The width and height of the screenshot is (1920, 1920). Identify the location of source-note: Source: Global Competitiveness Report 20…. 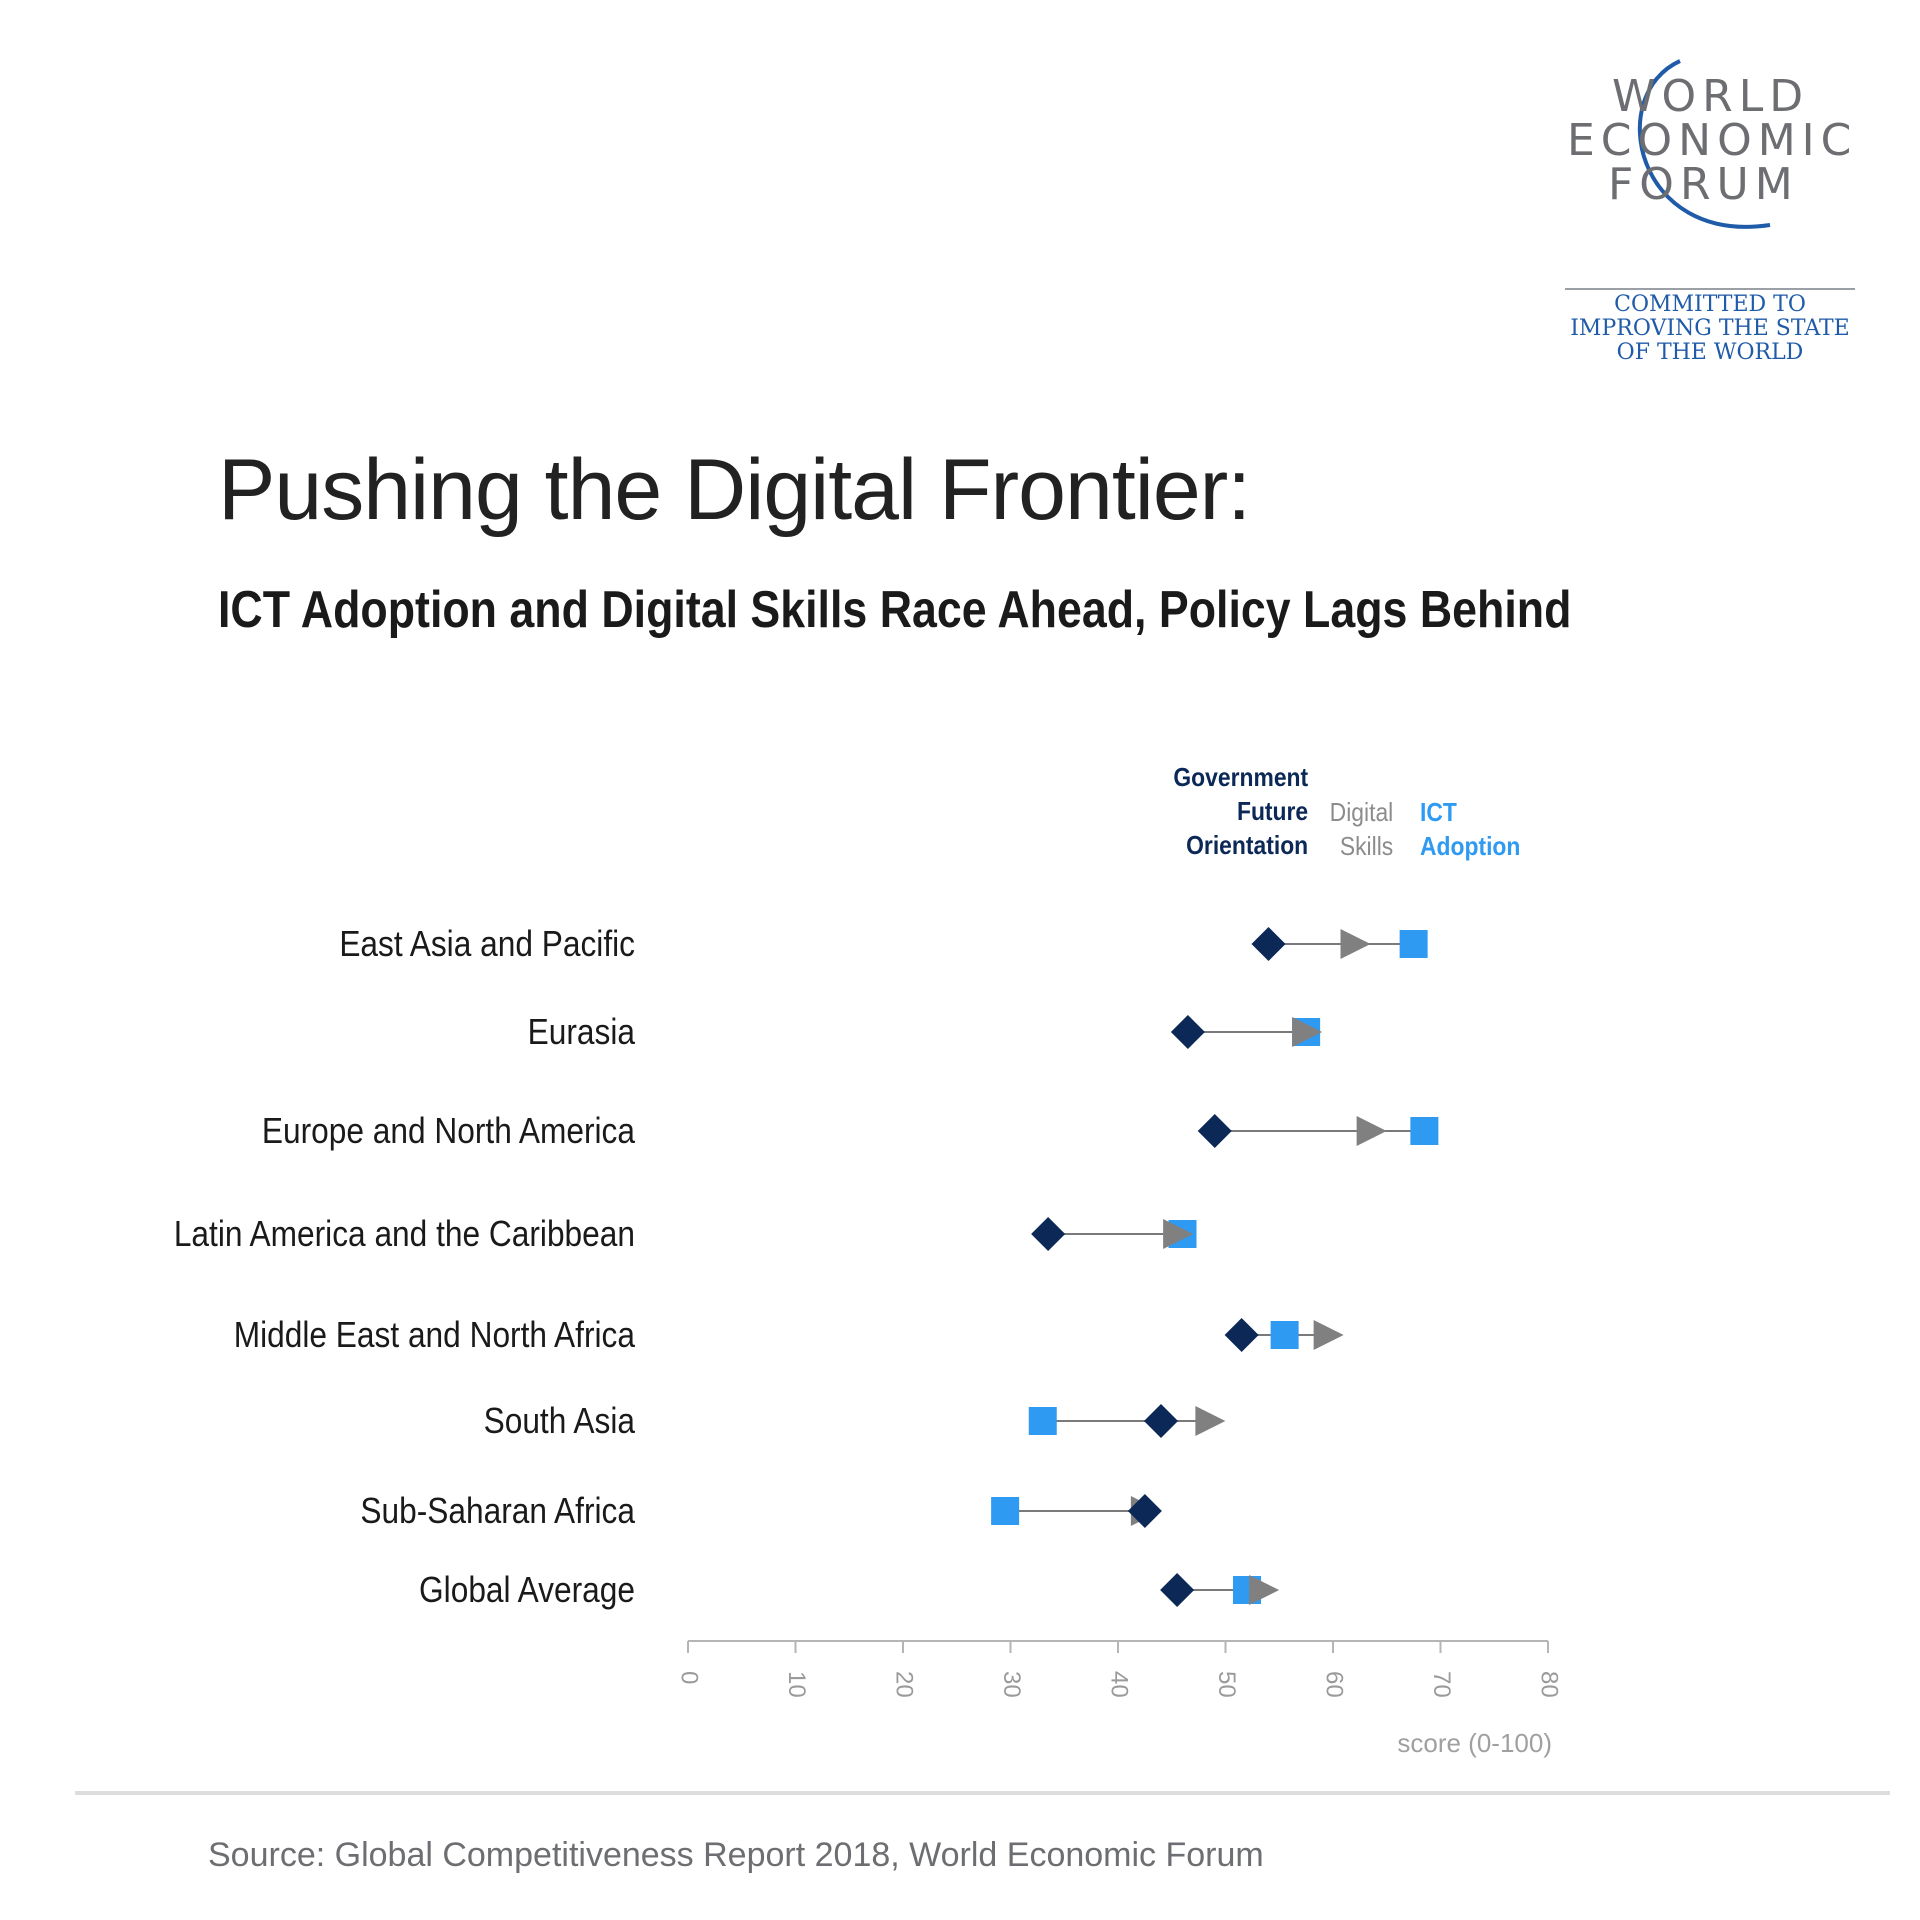
(736, 1855).